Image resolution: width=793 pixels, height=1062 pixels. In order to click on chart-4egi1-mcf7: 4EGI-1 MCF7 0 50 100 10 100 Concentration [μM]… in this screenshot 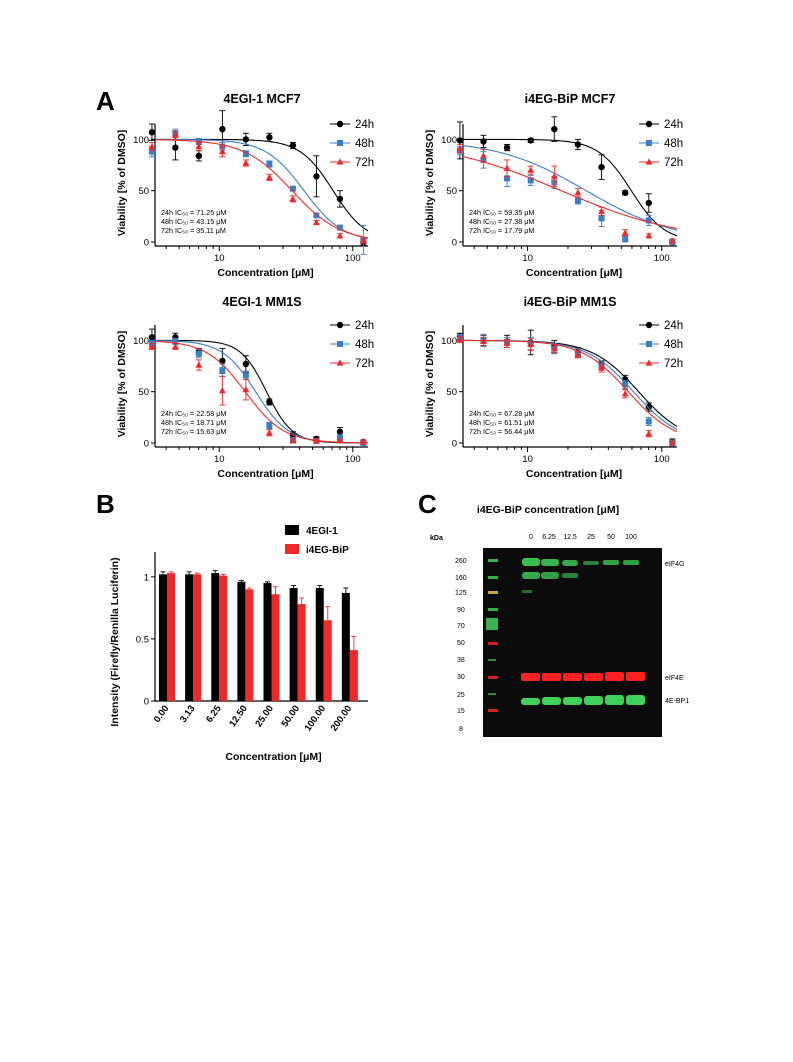, I will do `click(245, 185)`.